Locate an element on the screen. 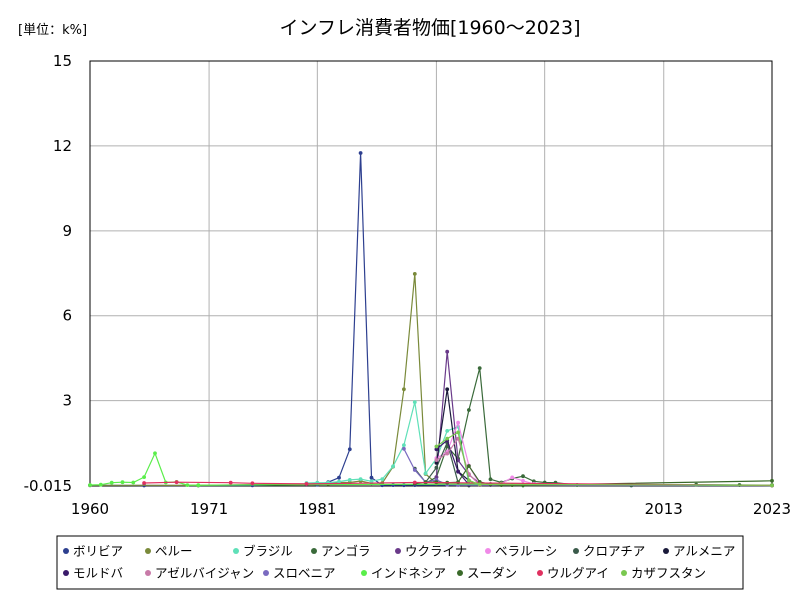  x-tick-label: 2013 is located at coordinates (664, 509).